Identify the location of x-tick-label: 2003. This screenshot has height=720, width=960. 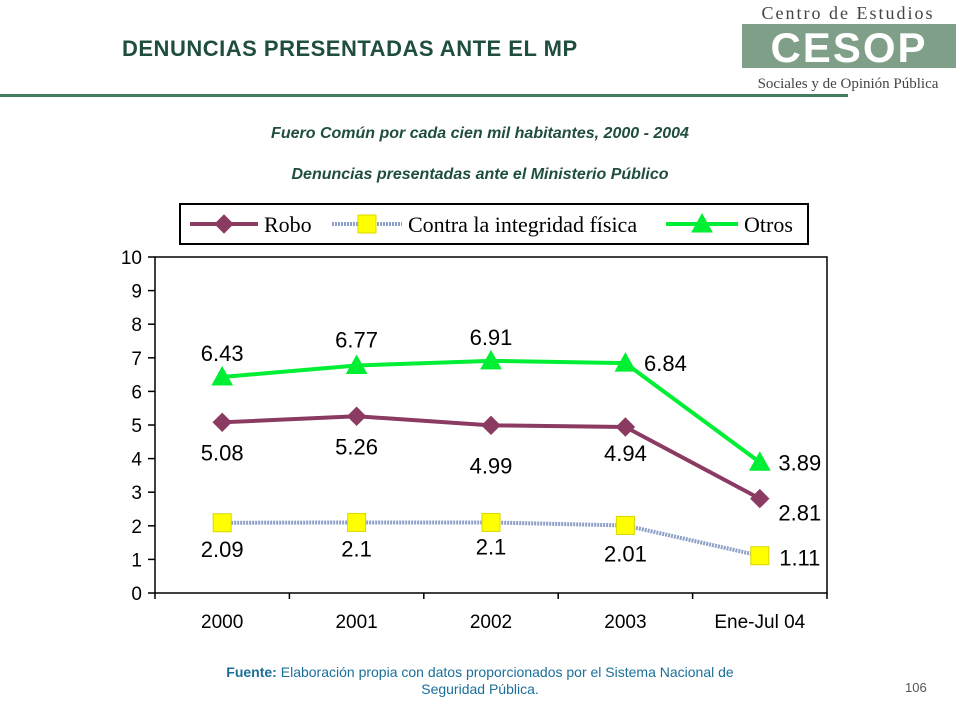
(625, 622).